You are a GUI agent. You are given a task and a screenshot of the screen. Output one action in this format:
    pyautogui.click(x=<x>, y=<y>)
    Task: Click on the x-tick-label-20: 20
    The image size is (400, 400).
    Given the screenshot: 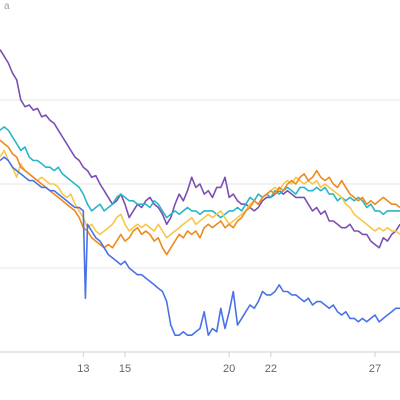 What is the action you would take?
    pyautogui.click(x=229, y=369)
    